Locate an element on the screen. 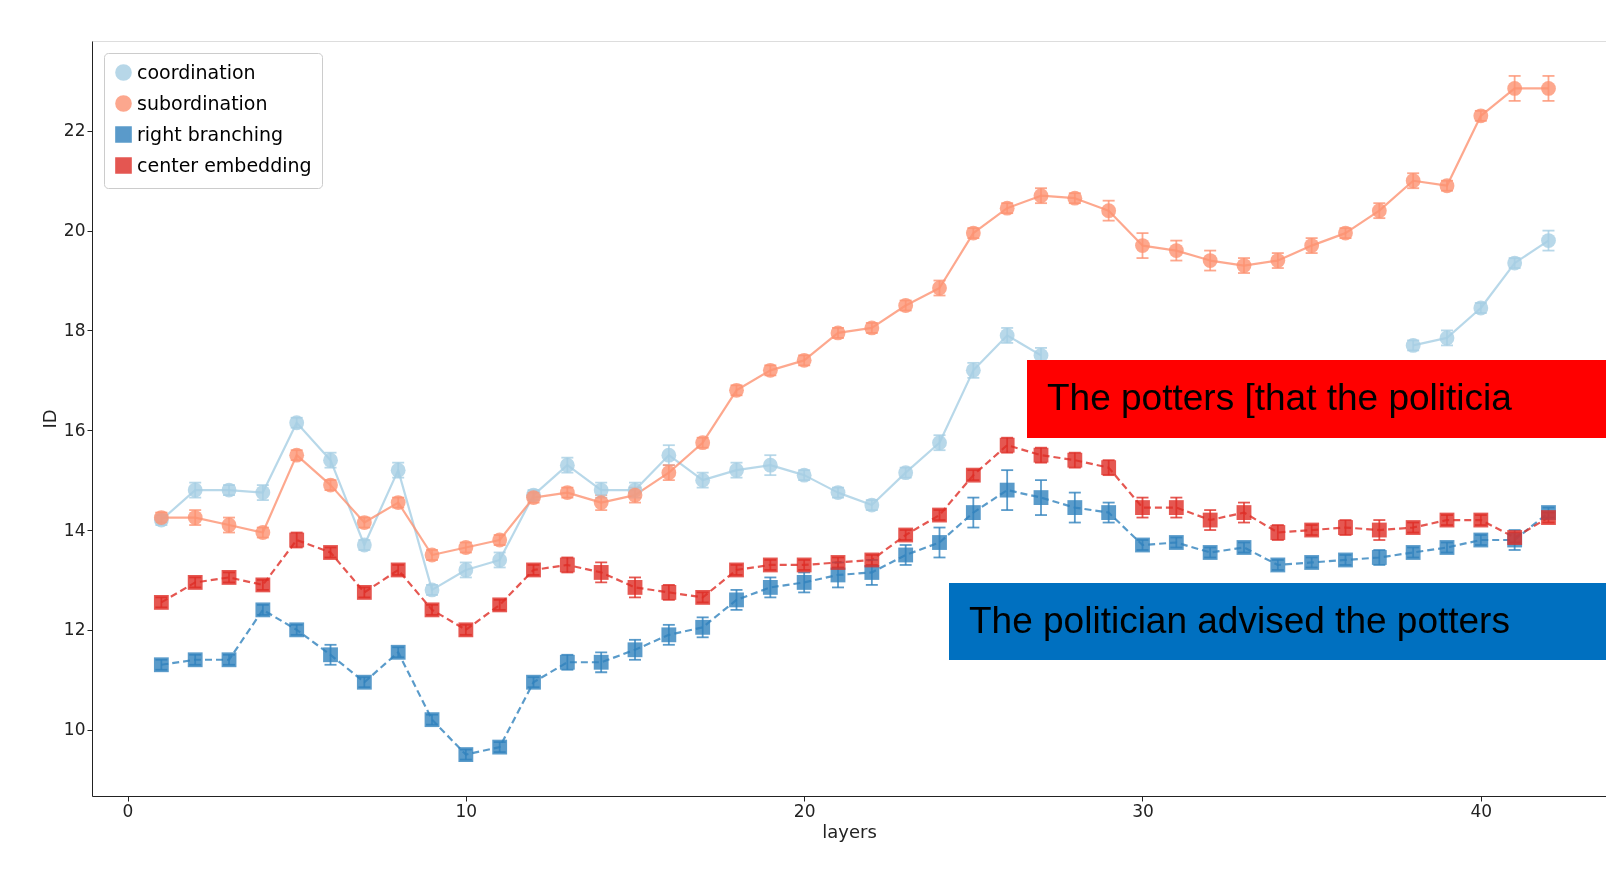 The height and width of the screenshot is (870, 1606). x-tick-label: 0 is located at coordinates (128, 810).